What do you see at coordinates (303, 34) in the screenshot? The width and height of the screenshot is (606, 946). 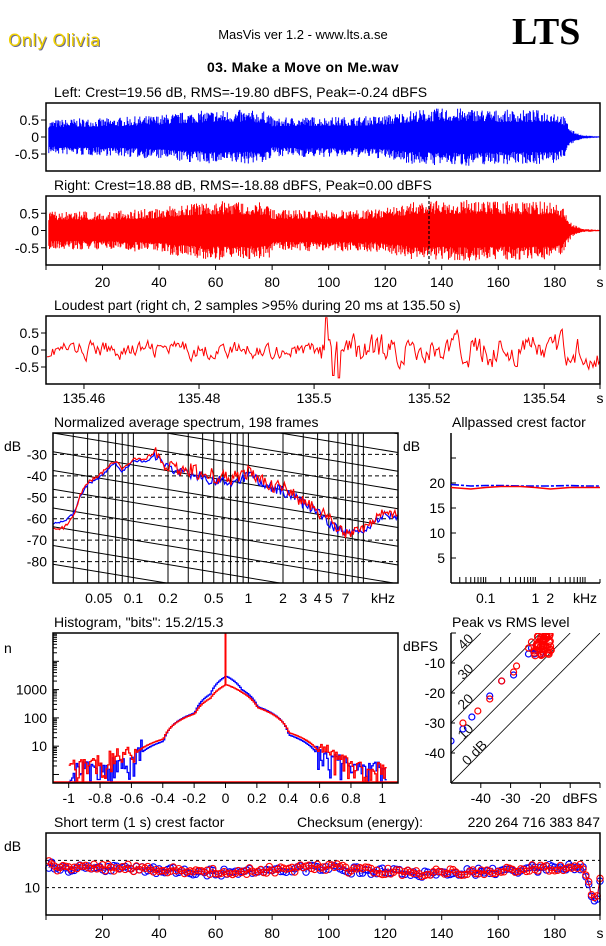 I see `app-title: MasVis ver 1.2 - www.lts.a.se` at bounding box center [303, 34].